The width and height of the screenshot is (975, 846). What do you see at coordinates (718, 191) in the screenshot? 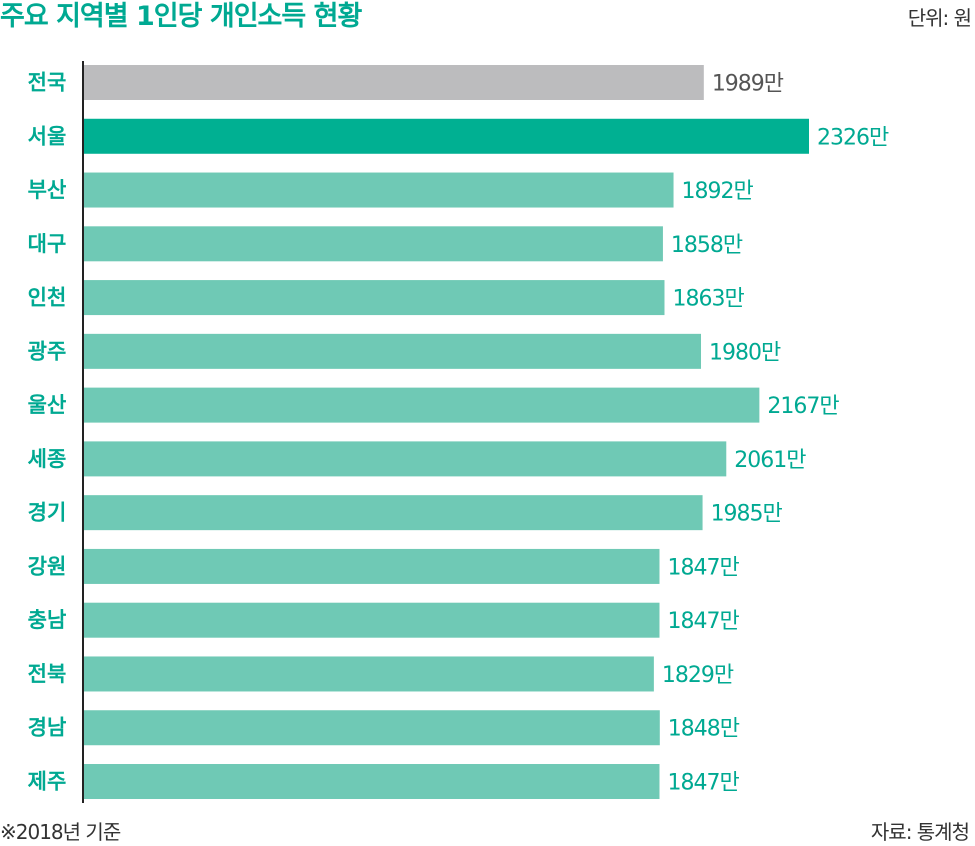
I see `value-label-2: 1892만` at bounding box center [718, 191].